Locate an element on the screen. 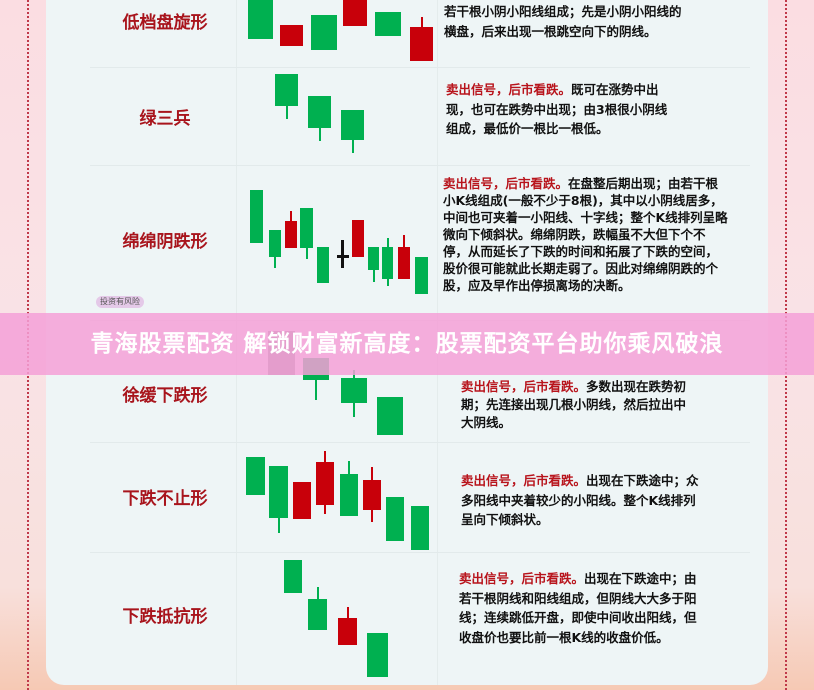 This screenshot has width=814, height=690. doji-candle is located at coordinates (342, 254).